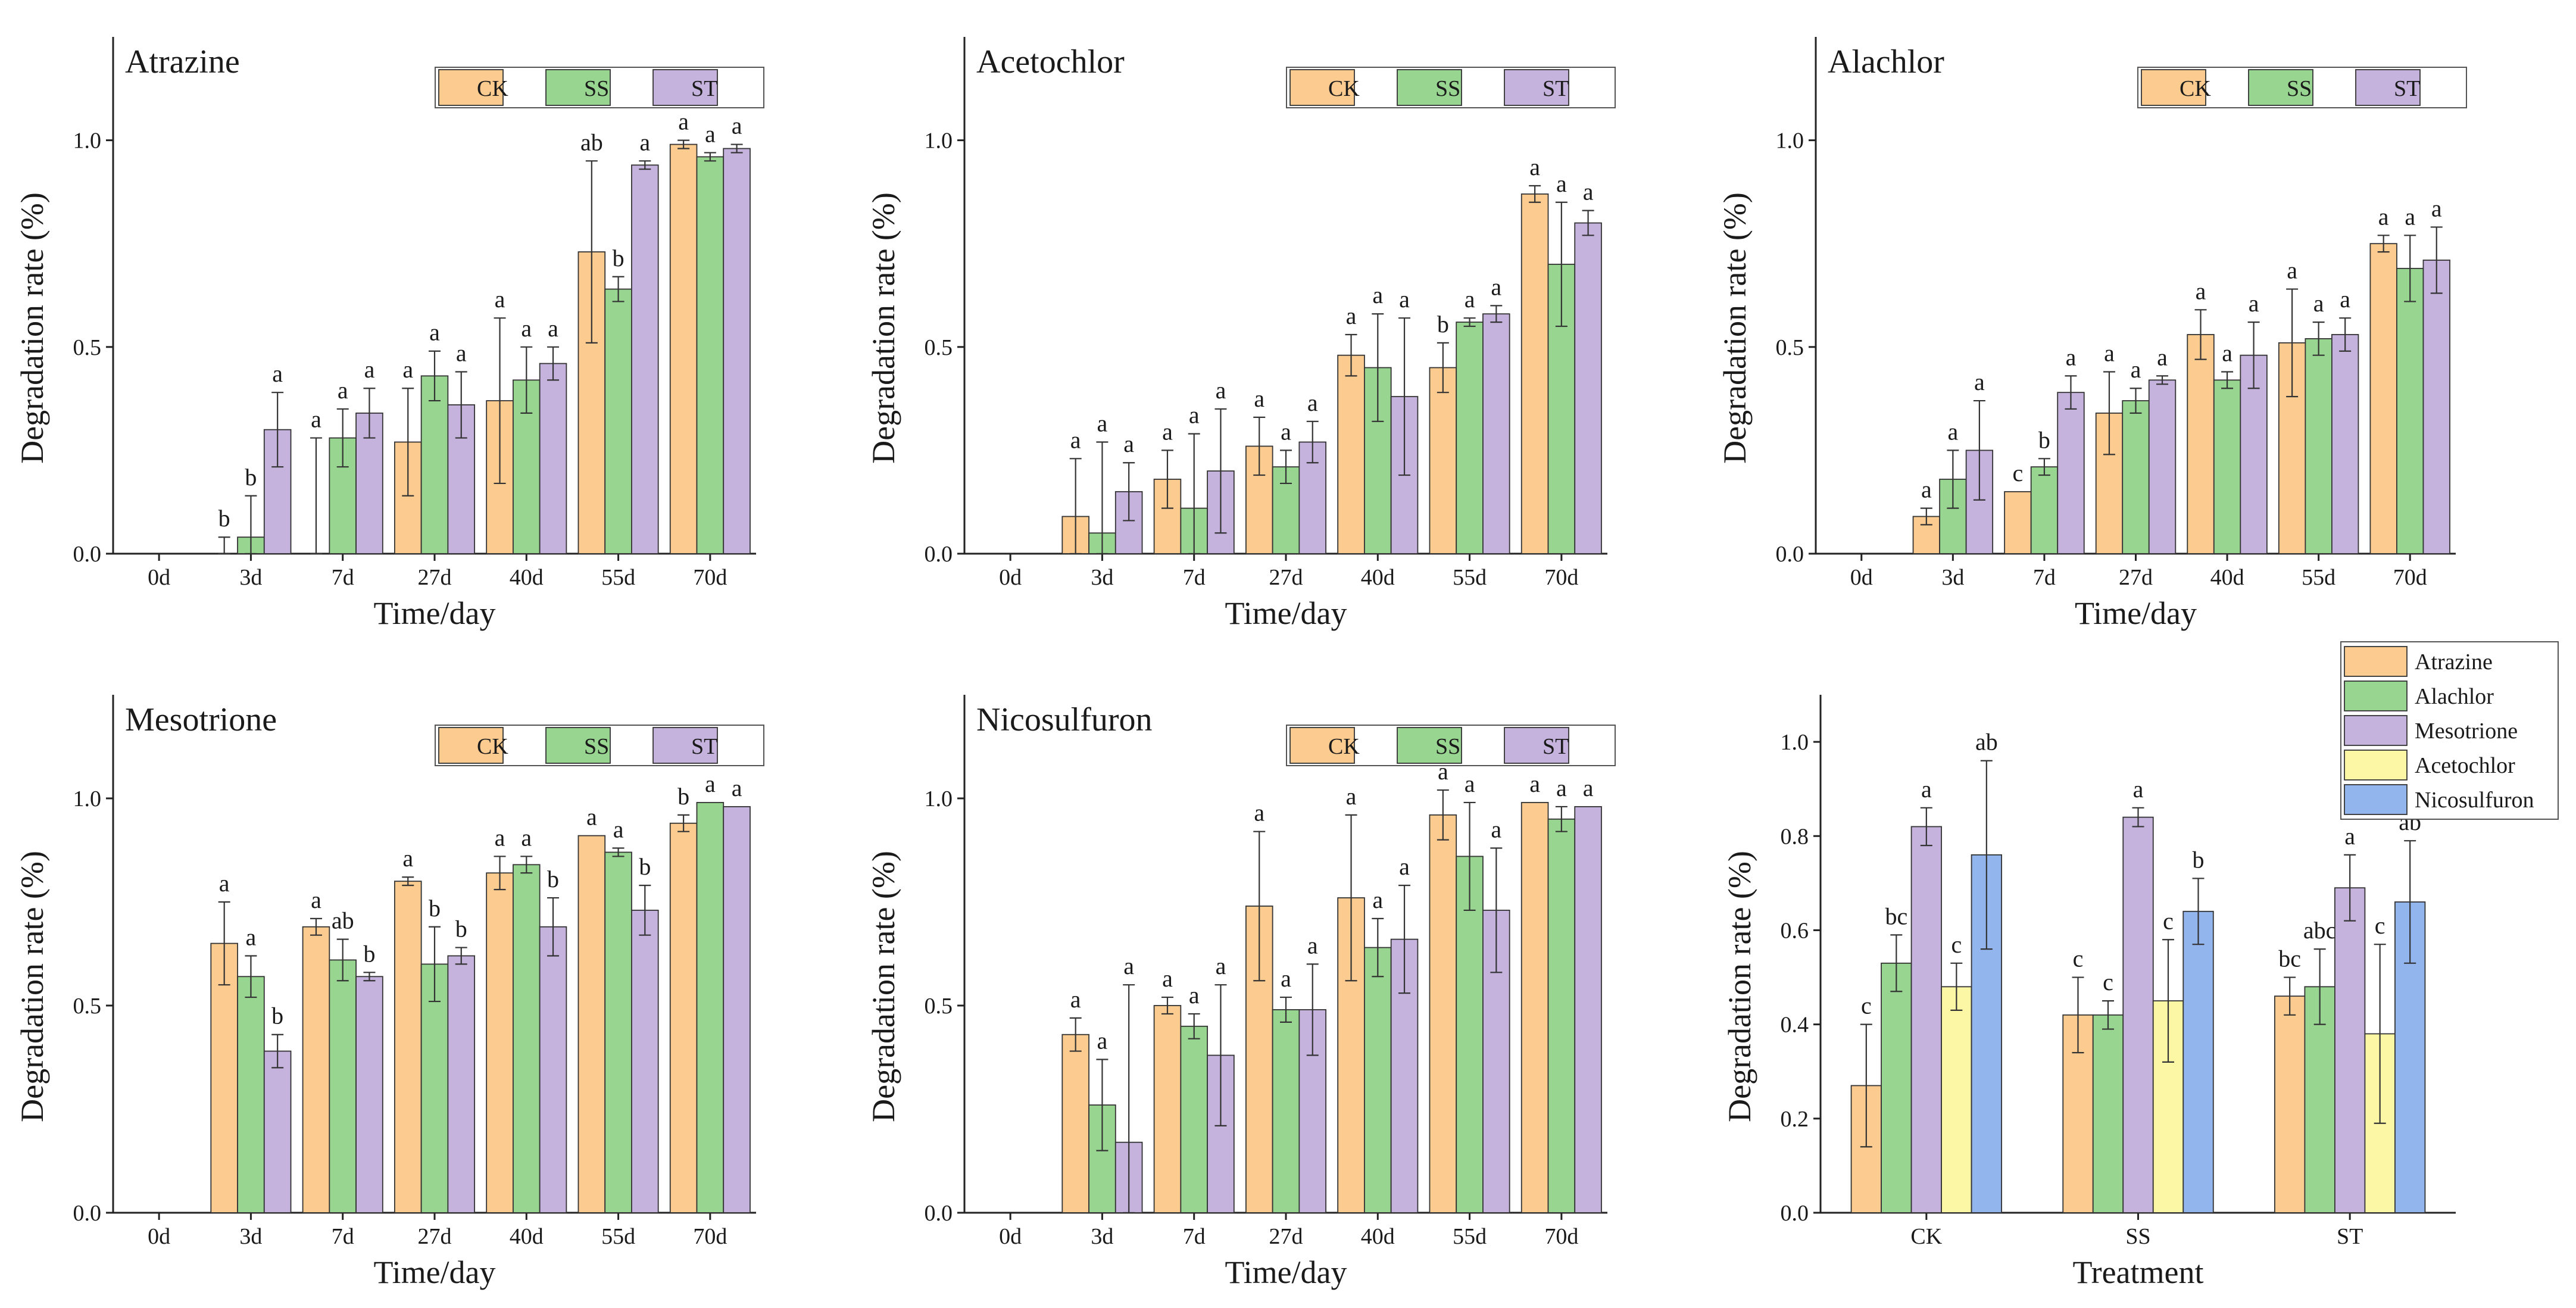 The height and width of the screenshot is (1308, 2576). Describe the element at coordinates (1075, 1123) in the screenshot. I see `bar-ck-3d` at that location.